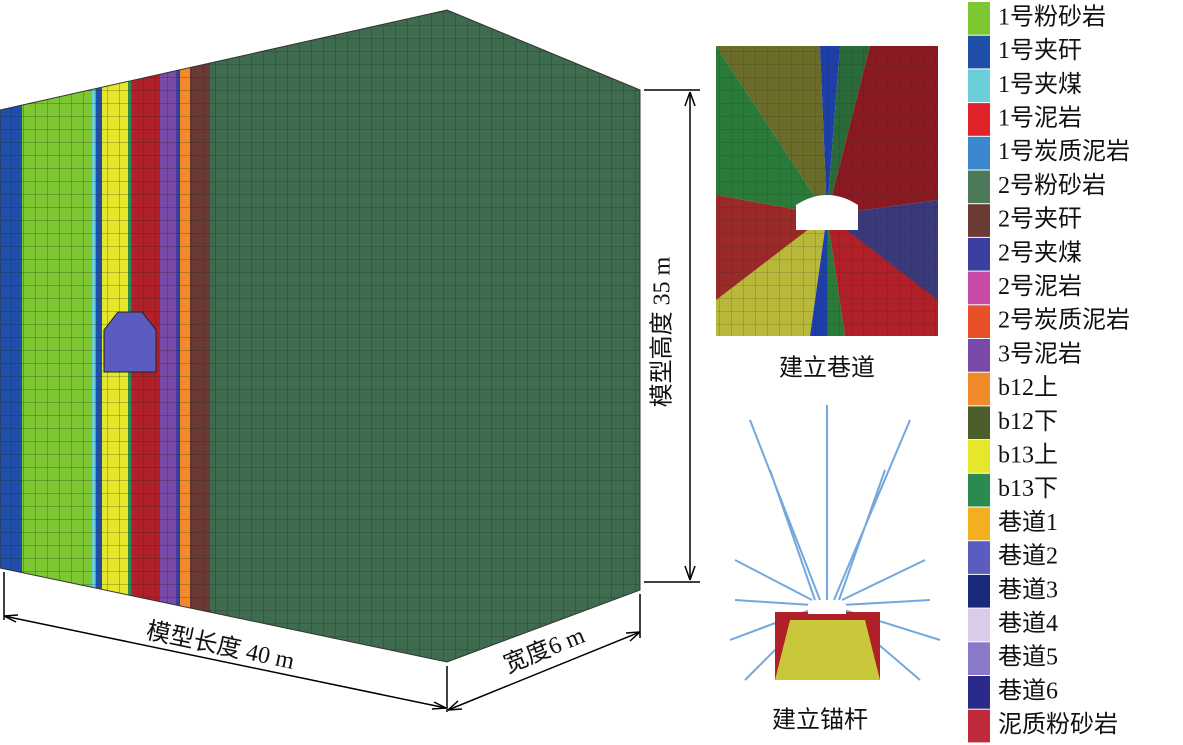  Describe the element at coordinates (1028, 556) in the screenshot. I see `legend-label: 巷道2` at that location.